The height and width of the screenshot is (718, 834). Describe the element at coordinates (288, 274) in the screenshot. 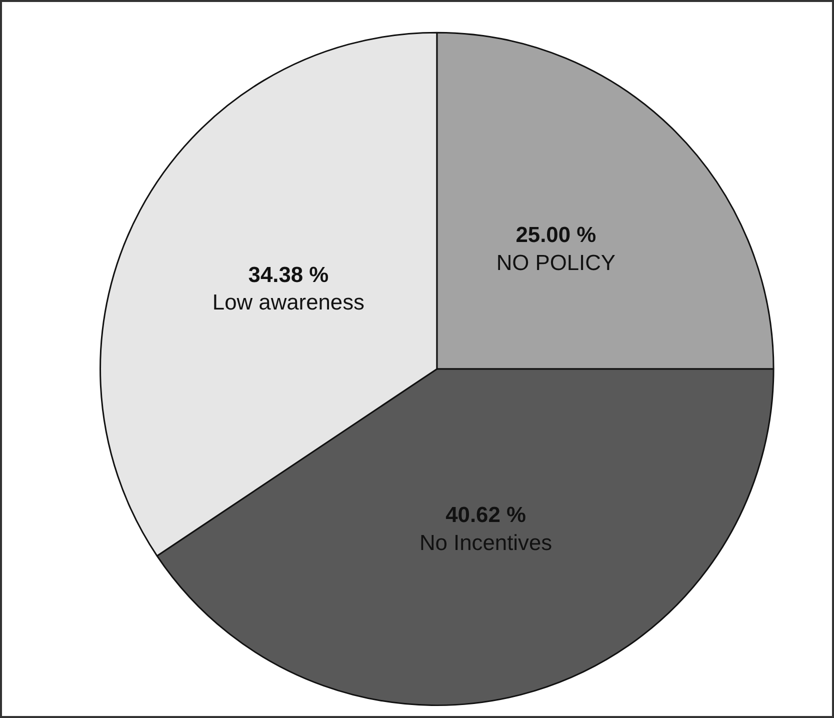

I see `data-label: 34.38 %` at that location.